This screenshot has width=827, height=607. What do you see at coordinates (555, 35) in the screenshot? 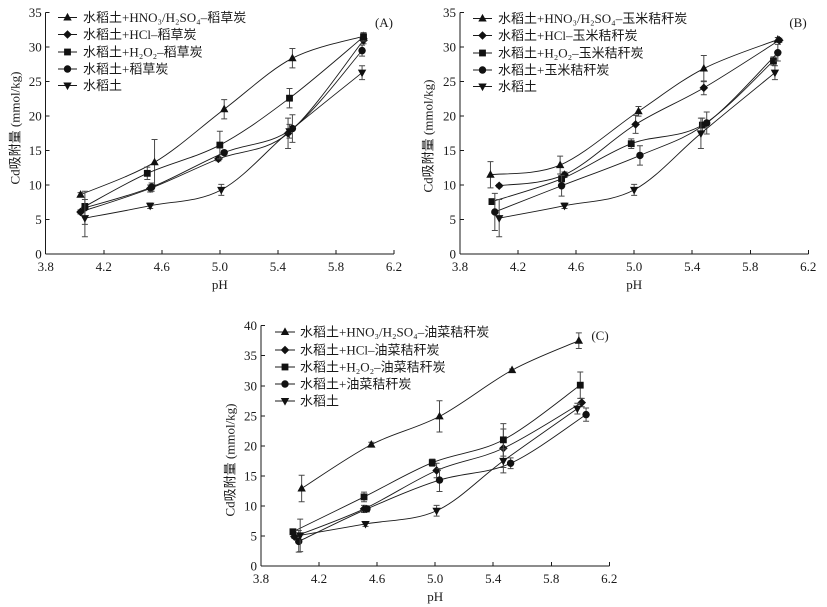
I see `legend-item: 水稻土+HCl–玉米秸秆炭` at bounding box center [555, 35].